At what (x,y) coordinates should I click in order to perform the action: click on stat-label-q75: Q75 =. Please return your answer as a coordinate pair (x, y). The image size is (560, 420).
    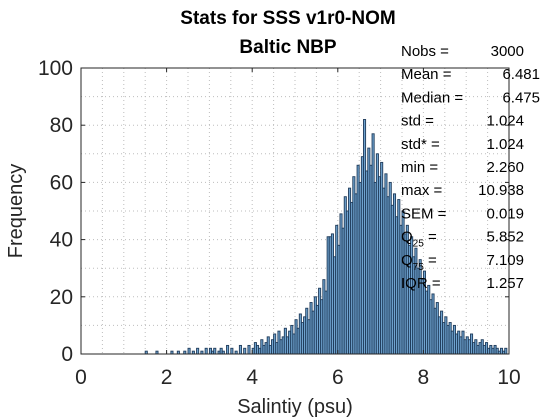
    Looking at the image, I should click on (419, 262).